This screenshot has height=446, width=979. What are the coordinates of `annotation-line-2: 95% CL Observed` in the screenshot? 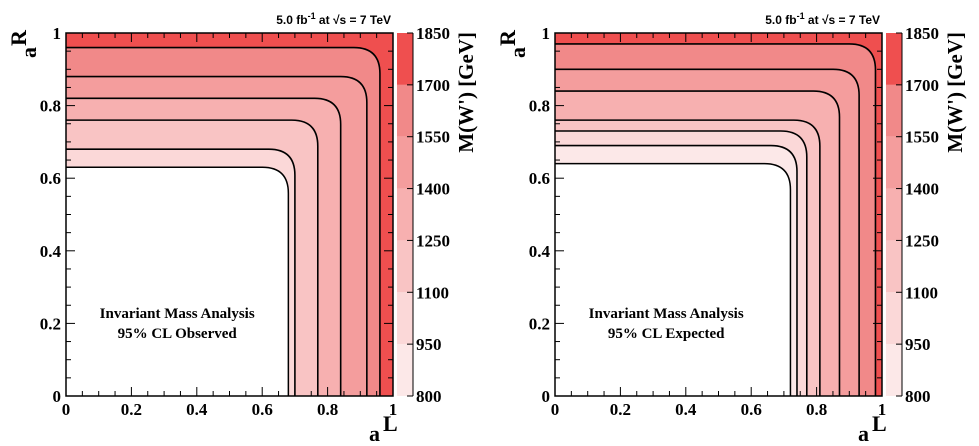 It's located at (178, 334).